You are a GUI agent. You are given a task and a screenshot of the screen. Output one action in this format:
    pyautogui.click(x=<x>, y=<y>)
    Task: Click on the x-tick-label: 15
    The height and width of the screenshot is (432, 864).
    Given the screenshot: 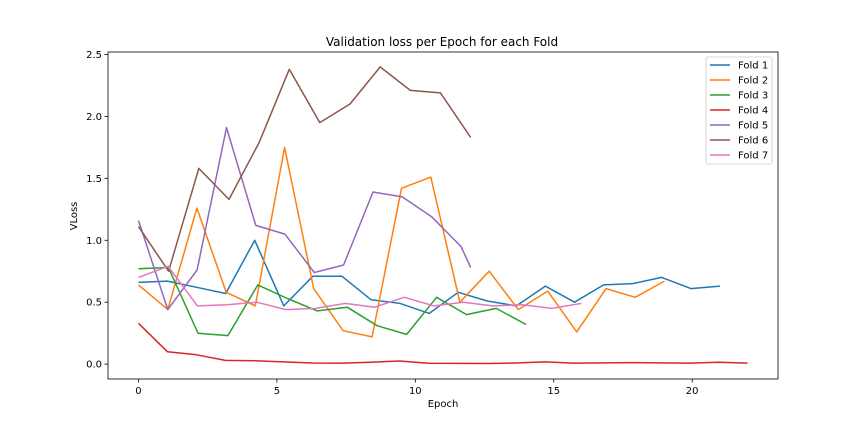 What is the action you would take?
    pyautogui.click(x=553, y=391)
    